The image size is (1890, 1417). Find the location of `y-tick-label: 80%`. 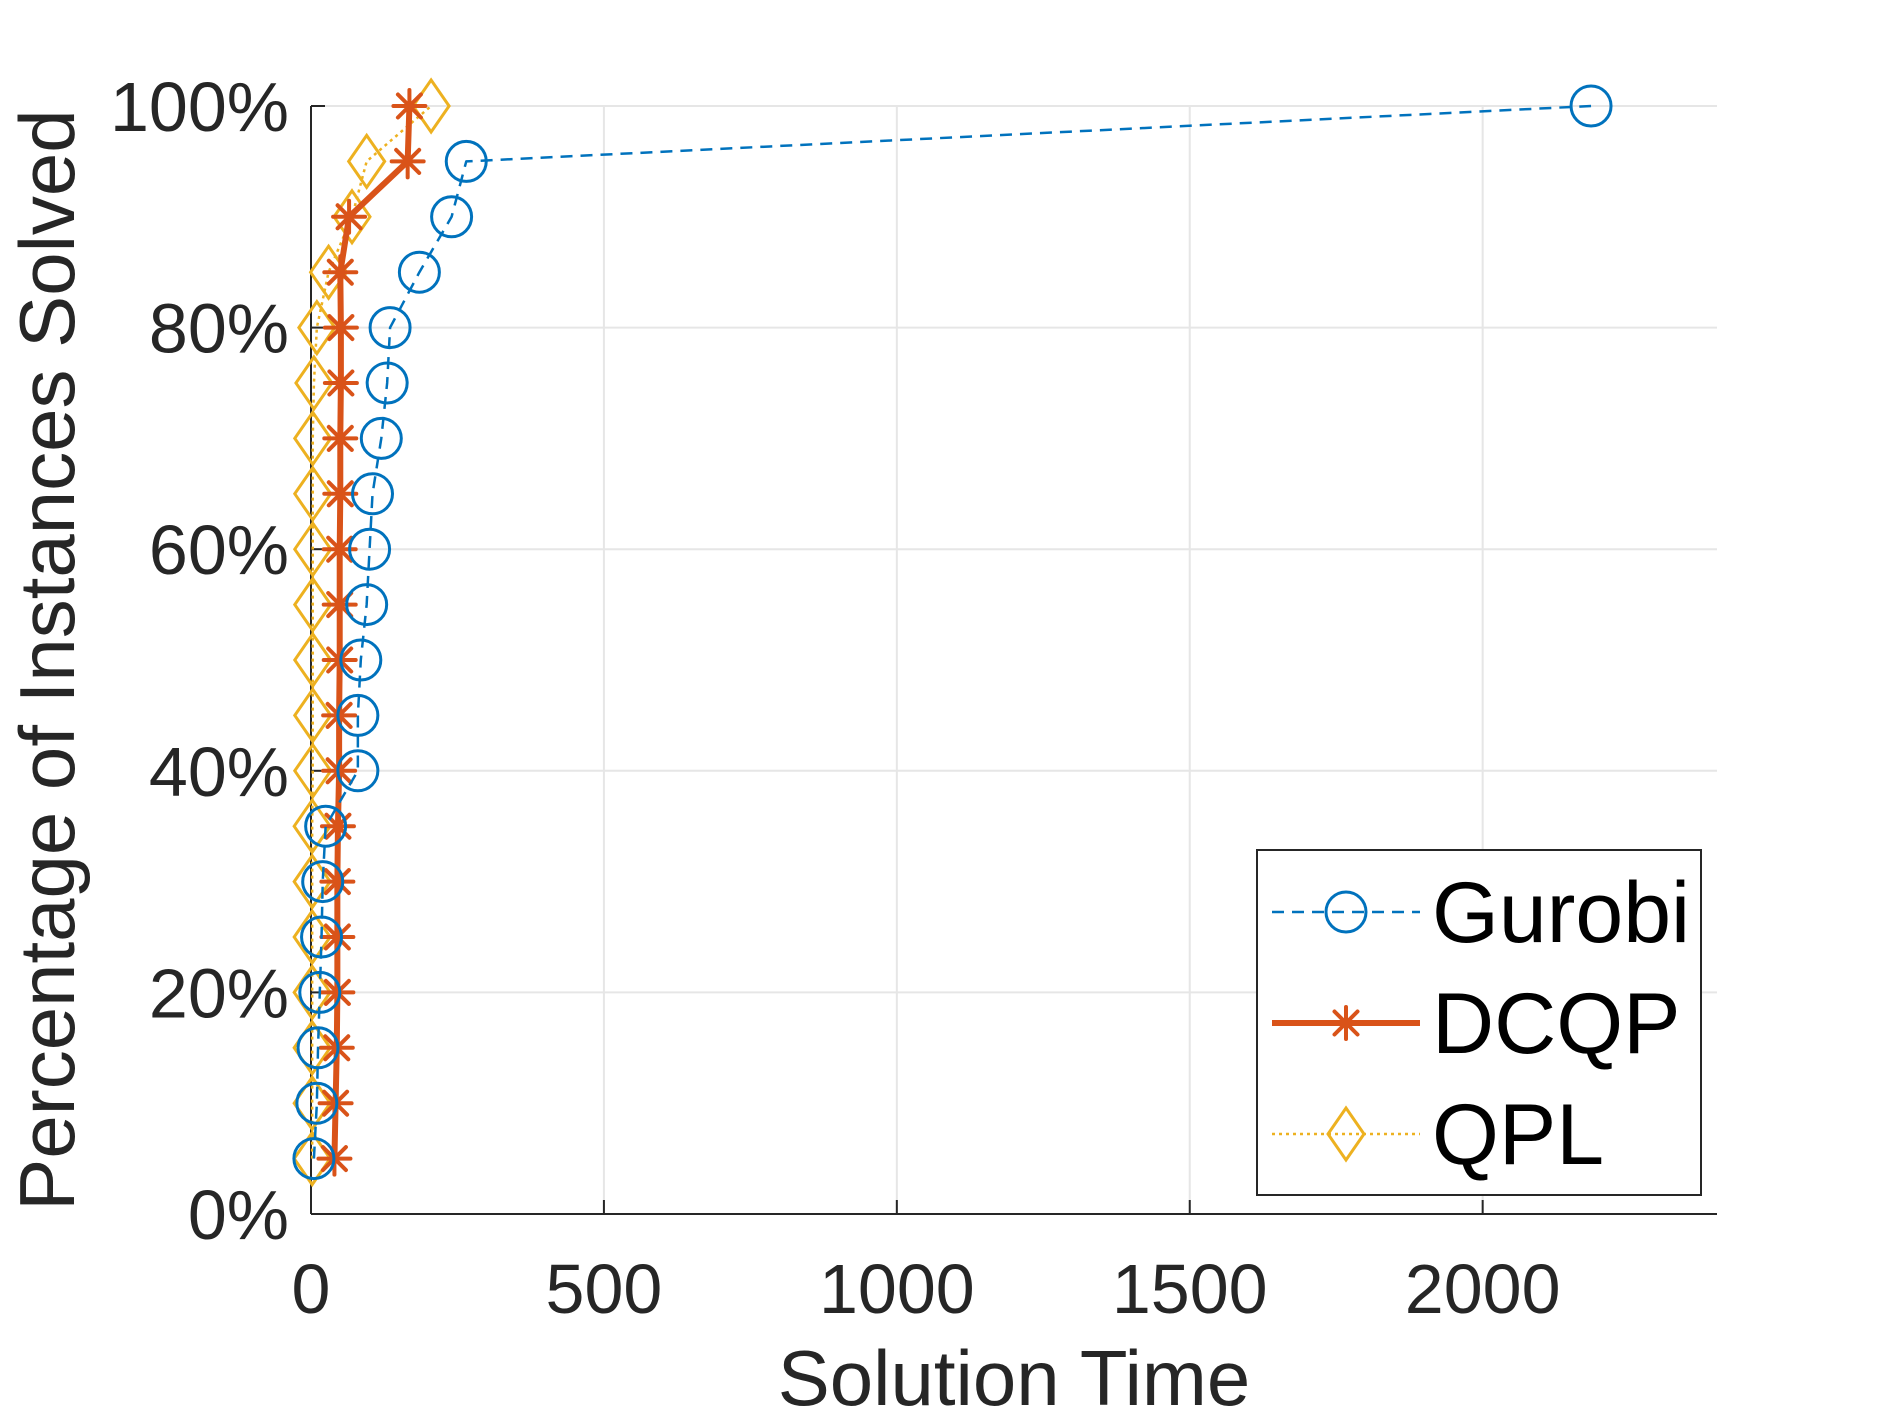

y-tick-label: 80% is located at coordinates (219, 329).